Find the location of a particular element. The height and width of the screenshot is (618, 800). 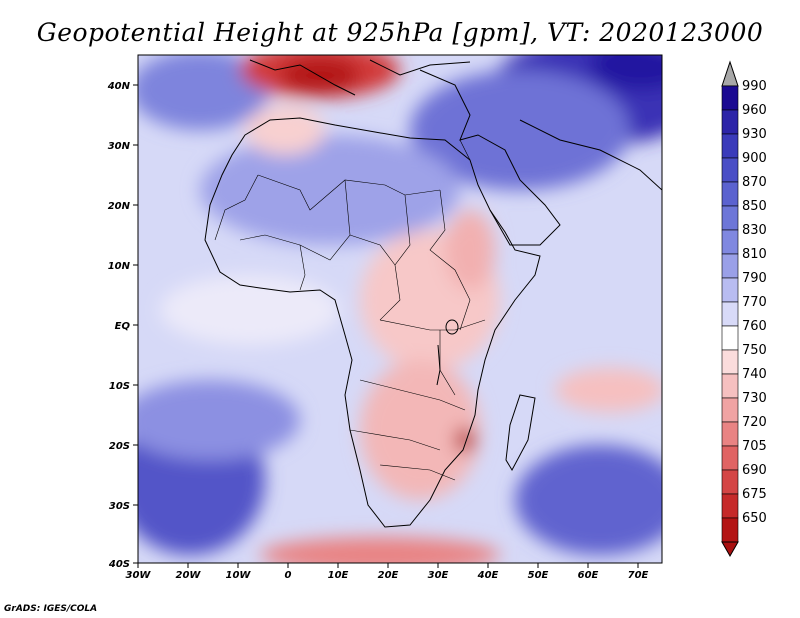

field-blob-atlantic-north is located at coordinates (204, 92).